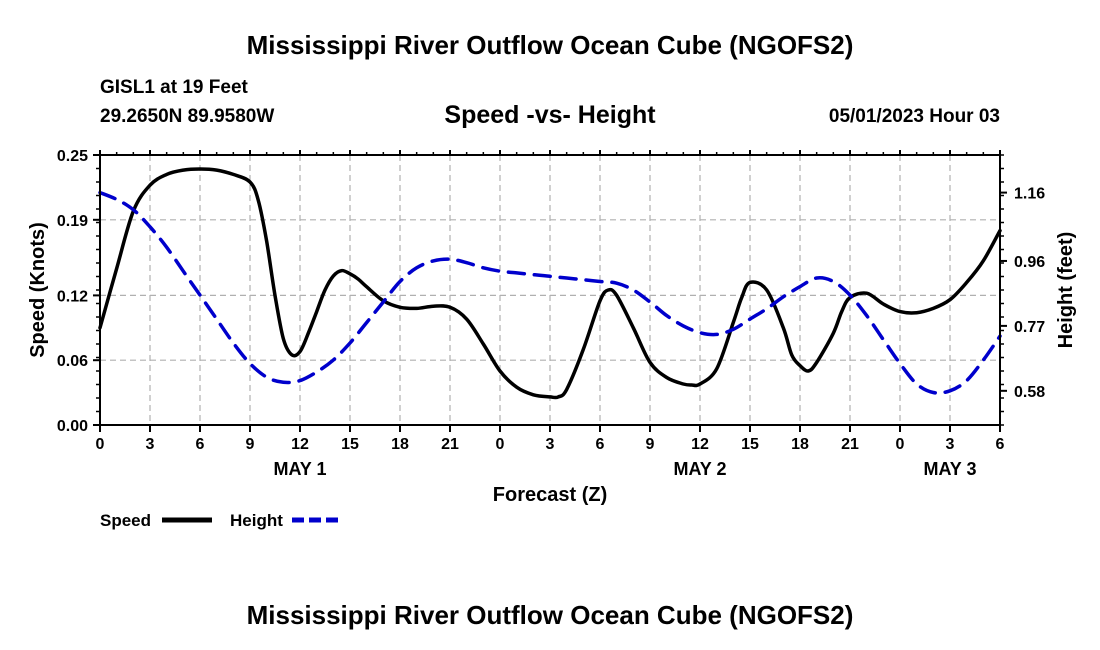 The image size is (1100, 650). Describe the element at coordinates (72, 361) in the screenshot. I see `y-tick-label: 0.06` at that location.